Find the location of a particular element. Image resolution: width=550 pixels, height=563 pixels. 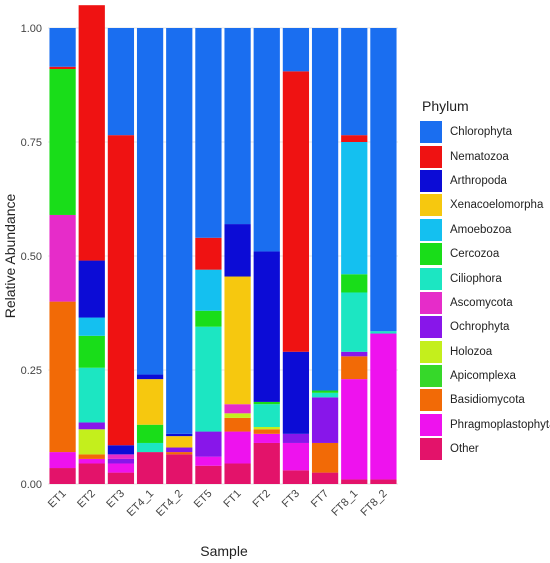

legend-item: Xenacoelomorpha is located at coordinates (485, 205).